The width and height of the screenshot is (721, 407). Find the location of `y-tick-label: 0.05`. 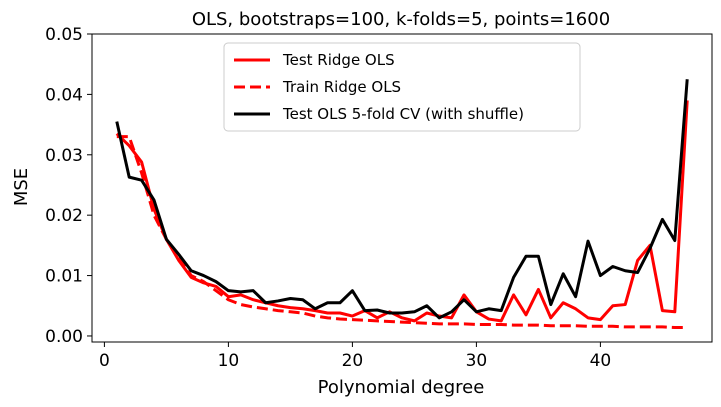

y-tick-label: 0.05 is located at coordinates (64, 35).